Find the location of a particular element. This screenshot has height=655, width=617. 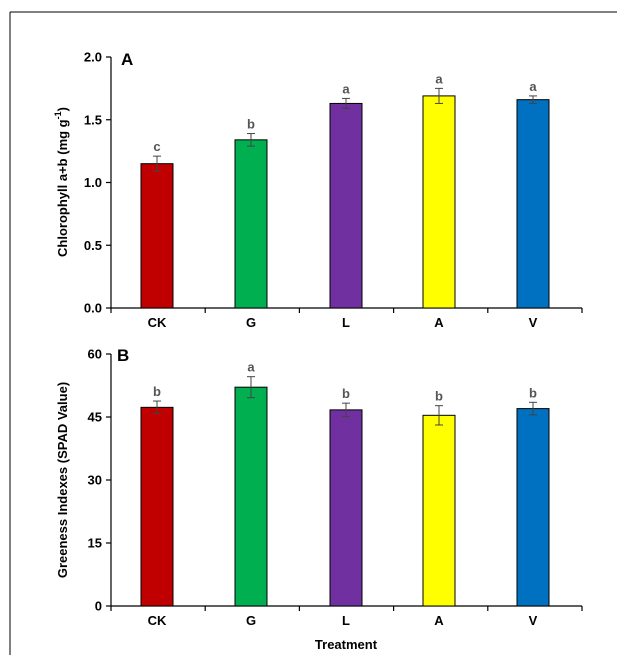

panel-b-label: B is located at coordinates (123, 355).